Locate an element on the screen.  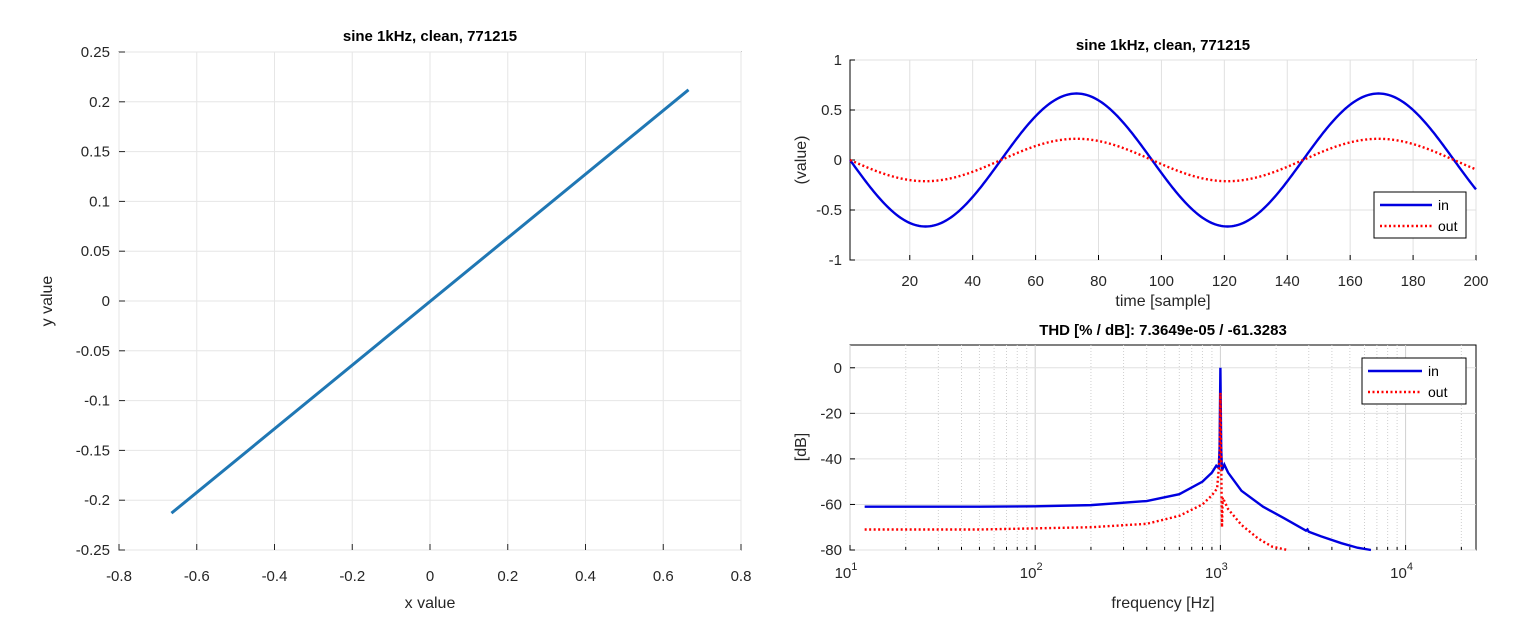
time-x-tick-label: 100 is located at coordinates (1161, 281).